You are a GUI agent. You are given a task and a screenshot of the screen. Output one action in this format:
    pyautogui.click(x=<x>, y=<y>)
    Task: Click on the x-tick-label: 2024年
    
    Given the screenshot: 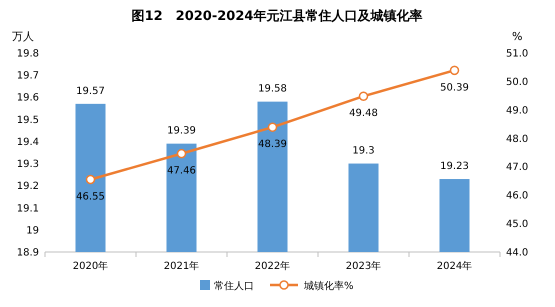 What is the action you would take?
    pyautogui.click(x=454, y=266)
    